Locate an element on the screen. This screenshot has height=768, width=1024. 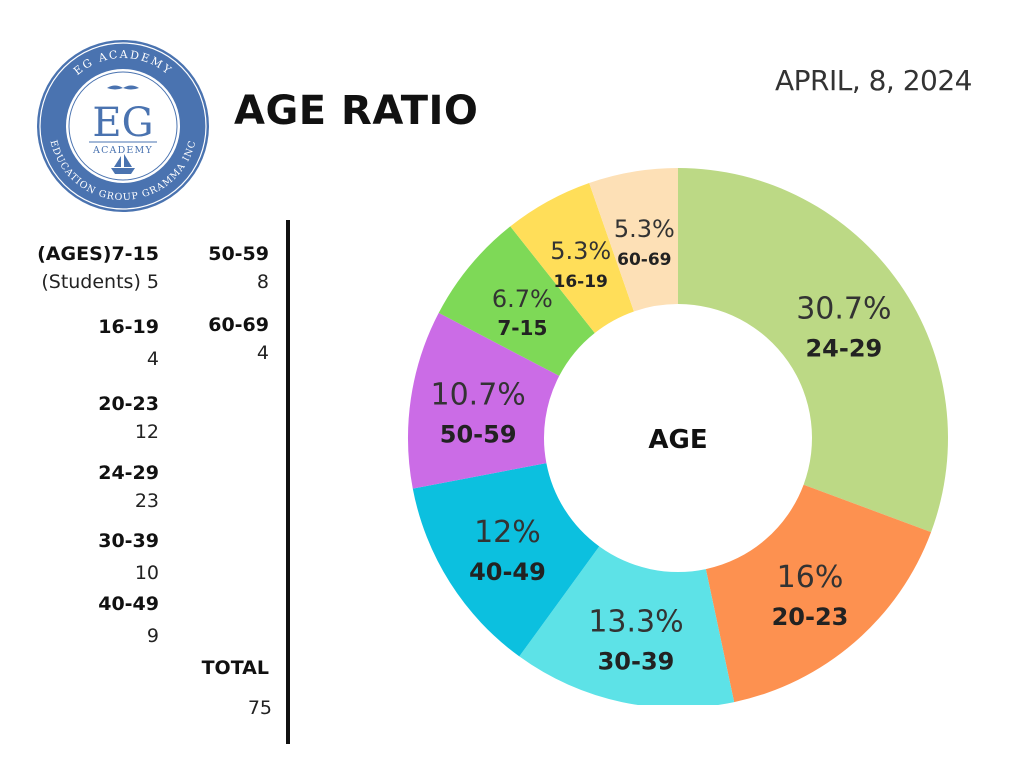
slice-category-label: 40-49 is located at coordinates (507, 572).